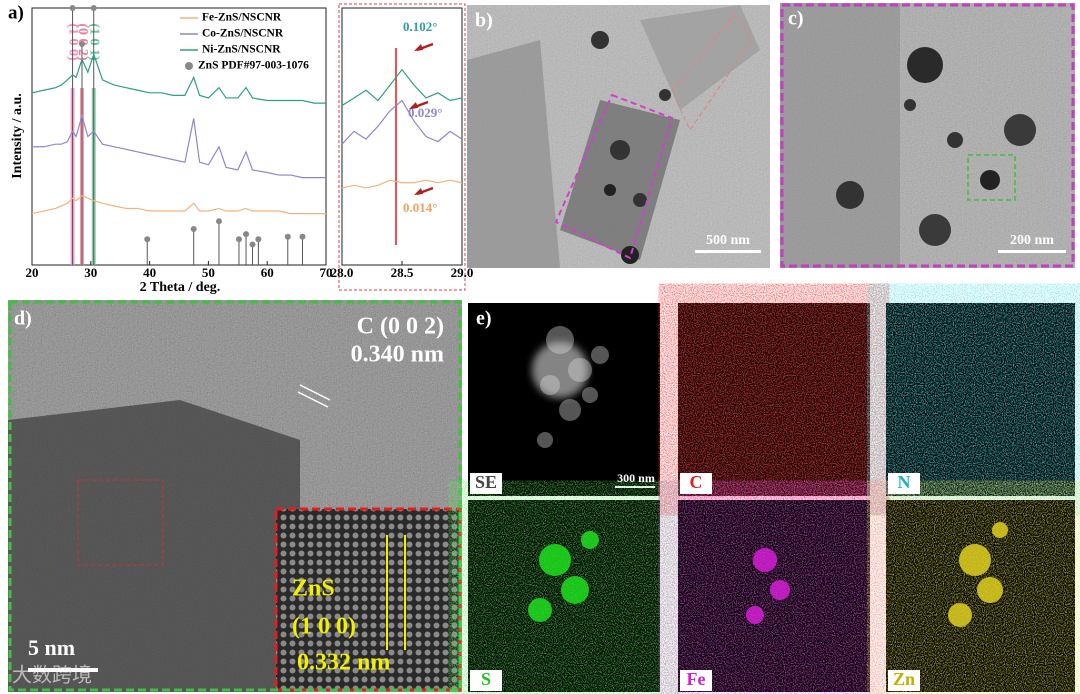 Image resolution: width=1080 pixels, height=694 pixels. What do you see at coordinates (484, 319) in the screenshot?
I see `panel-label: e)` at bounding box center [484, 319].